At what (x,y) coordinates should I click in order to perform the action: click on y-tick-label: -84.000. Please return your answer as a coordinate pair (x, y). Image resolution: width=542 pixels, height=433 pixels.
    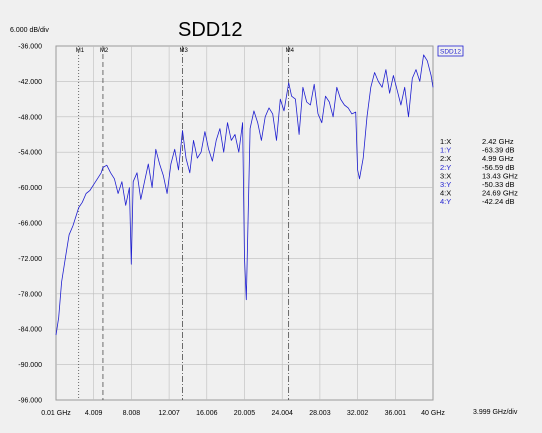
    Looking at the image, I should click on (30, 330).